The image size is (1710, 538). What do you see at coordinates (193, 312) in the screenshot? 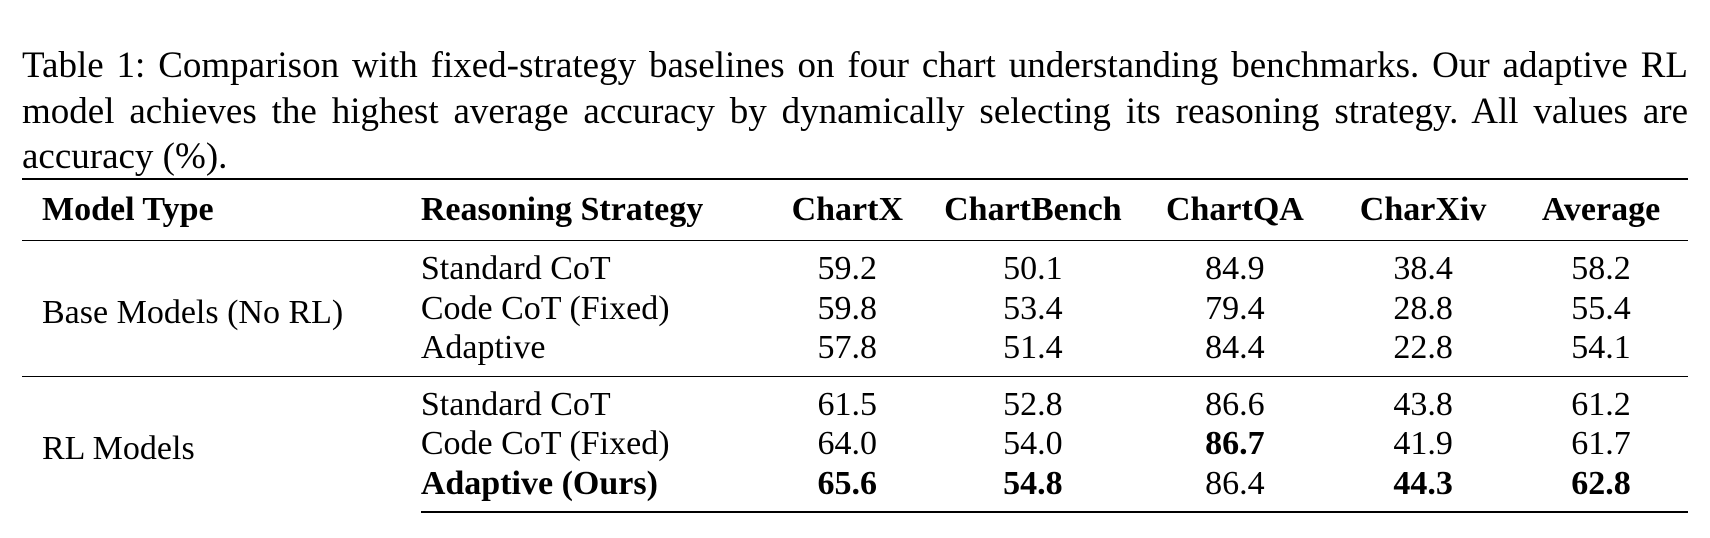
I see `model-type-cell: Base Models (No RL)` at bounding box center [193, 312].